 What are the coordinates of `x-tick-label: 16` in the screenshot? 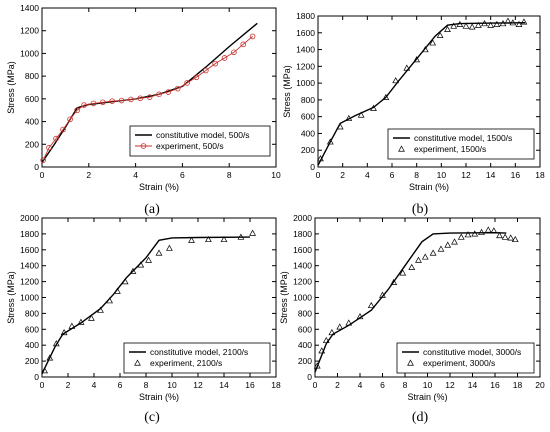 It's located at (250, 385).